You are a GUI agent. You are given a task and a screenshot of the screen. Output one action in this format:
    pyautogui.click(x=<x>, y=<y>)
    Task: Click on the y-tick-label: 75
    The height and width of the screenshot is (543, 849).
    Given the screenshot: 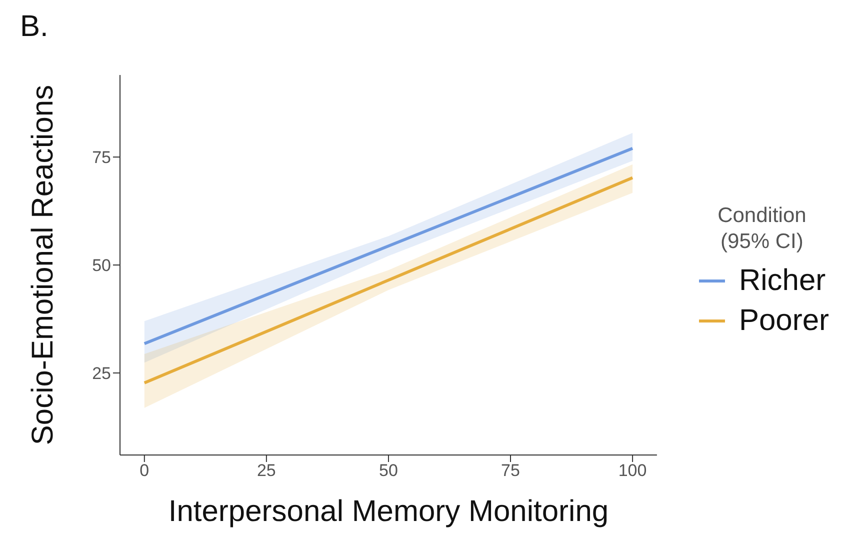 What is the action you would take?
    pyautogui.click(x=101, y=158)
    